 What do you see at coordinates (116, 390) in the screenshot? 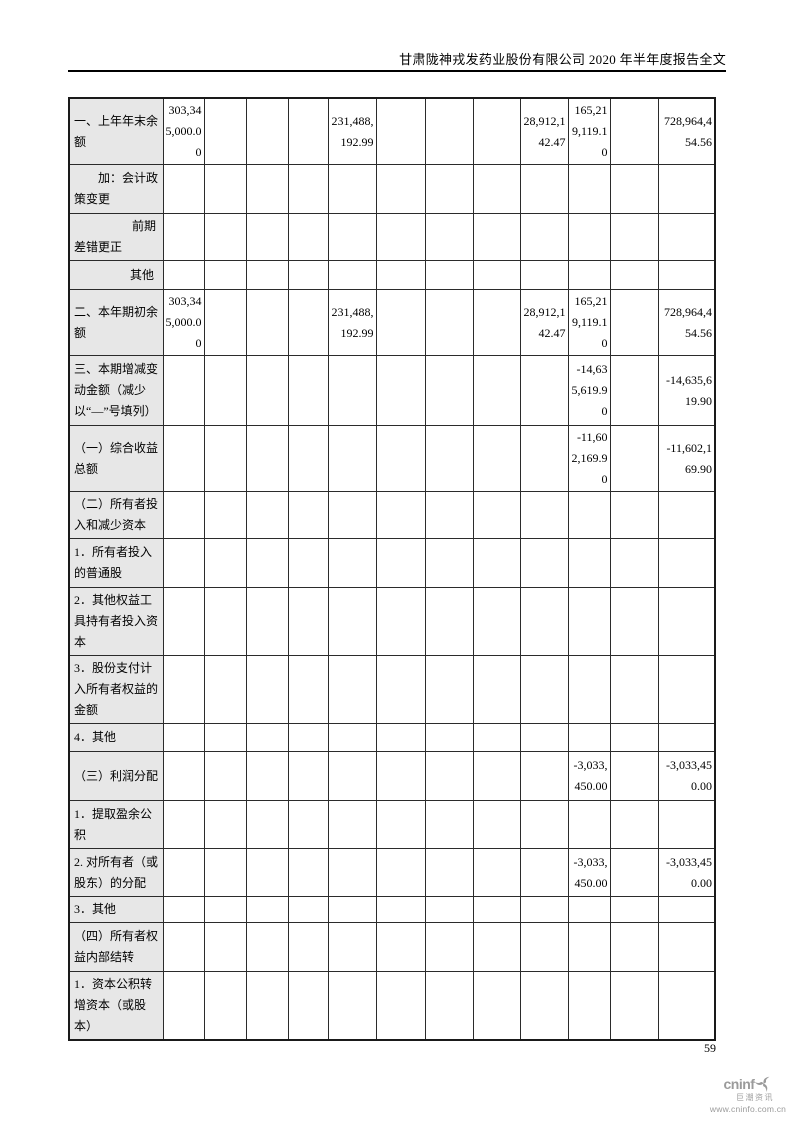
I see `row-label: 三、本期增减变动金额（减少以“—”号填列）` at bounding box center [116, 390].